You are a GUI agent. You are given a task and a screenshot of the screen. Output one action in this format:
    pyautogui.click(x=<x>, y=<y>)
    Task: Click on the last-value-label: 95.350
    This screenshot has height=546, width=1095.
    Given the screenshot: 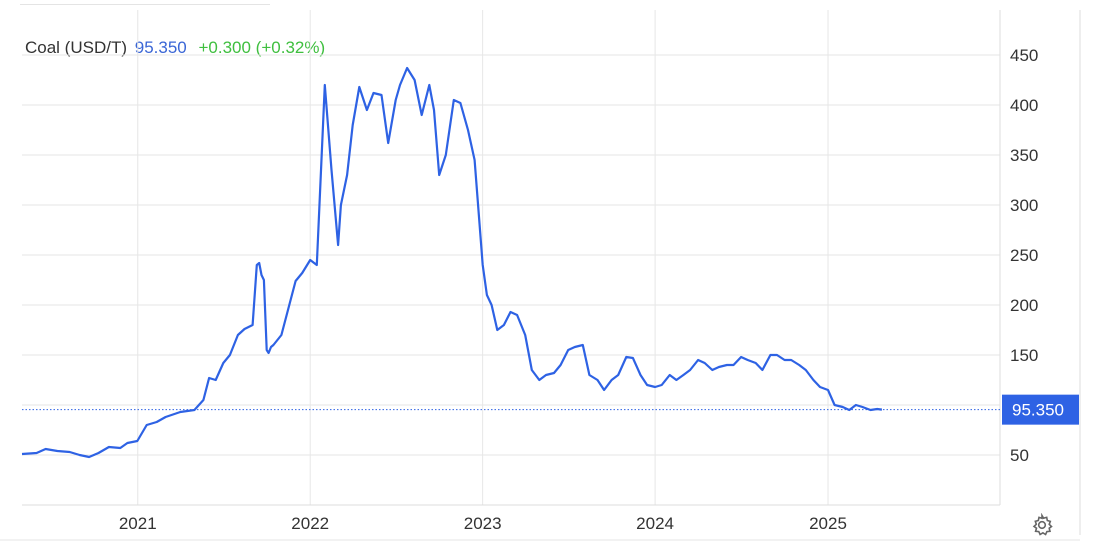 What is the action you would take?
    pyautogui.click(x=1038, y=410)
    